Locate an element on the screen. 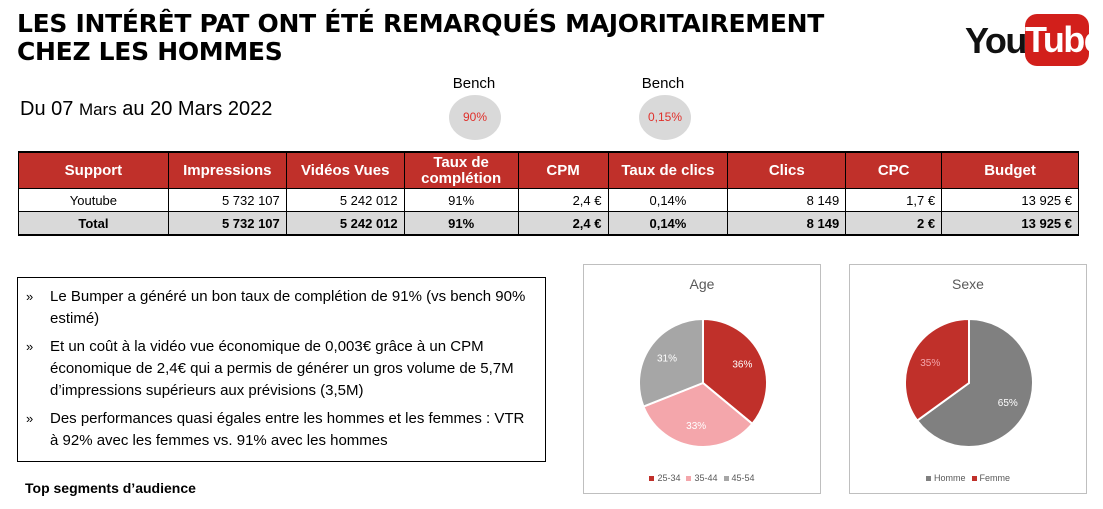 The height and width of the screenshot is (509, 1103). age-legend-item: 45-54 is located at coordinates (739, 478).